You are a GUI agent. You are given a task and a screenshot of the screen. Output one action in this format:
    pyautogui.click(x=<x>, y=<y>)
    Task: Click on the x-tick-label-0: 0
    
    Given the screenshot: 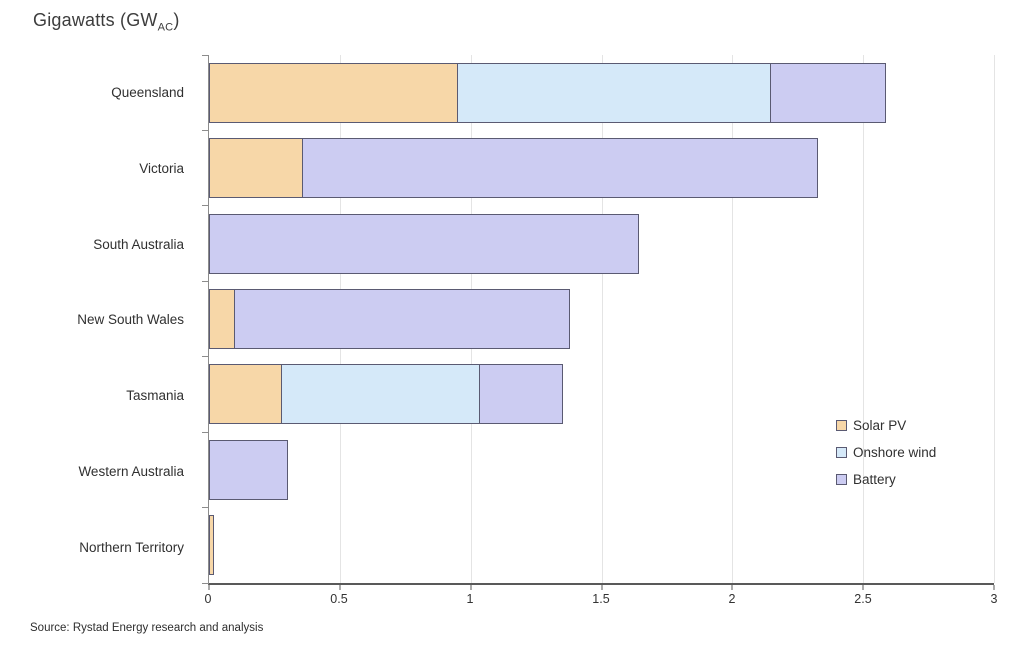 What is the action you would take?
    pyautogui.click(x=208, y=599)
    